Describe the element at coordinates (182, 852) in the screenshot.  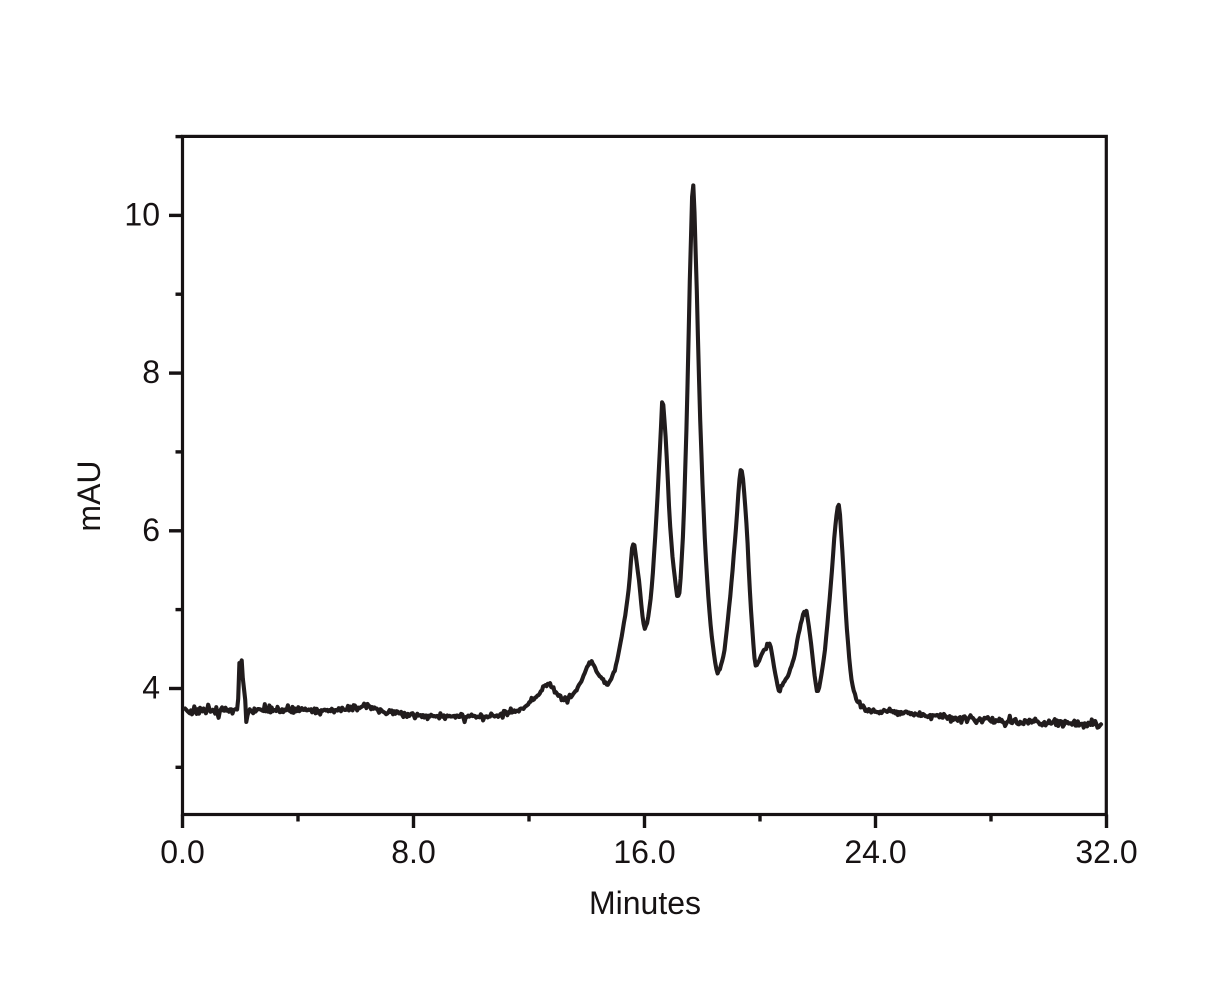
I see `svg-text: 0.0` at that location.